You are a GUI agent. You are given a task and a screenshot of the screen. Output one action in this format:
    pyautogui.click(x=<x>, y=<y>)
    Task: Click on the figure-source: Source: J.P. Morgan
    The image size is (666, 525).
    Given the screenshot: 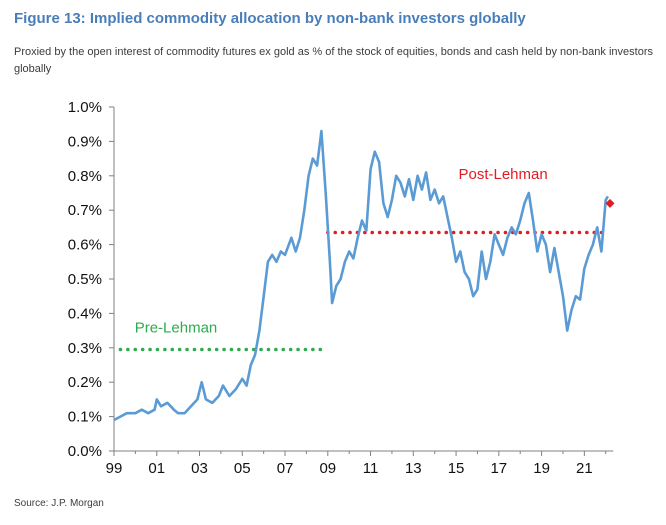 What is the action you would take?
    pyautogui.click(x=59, y=503)
    